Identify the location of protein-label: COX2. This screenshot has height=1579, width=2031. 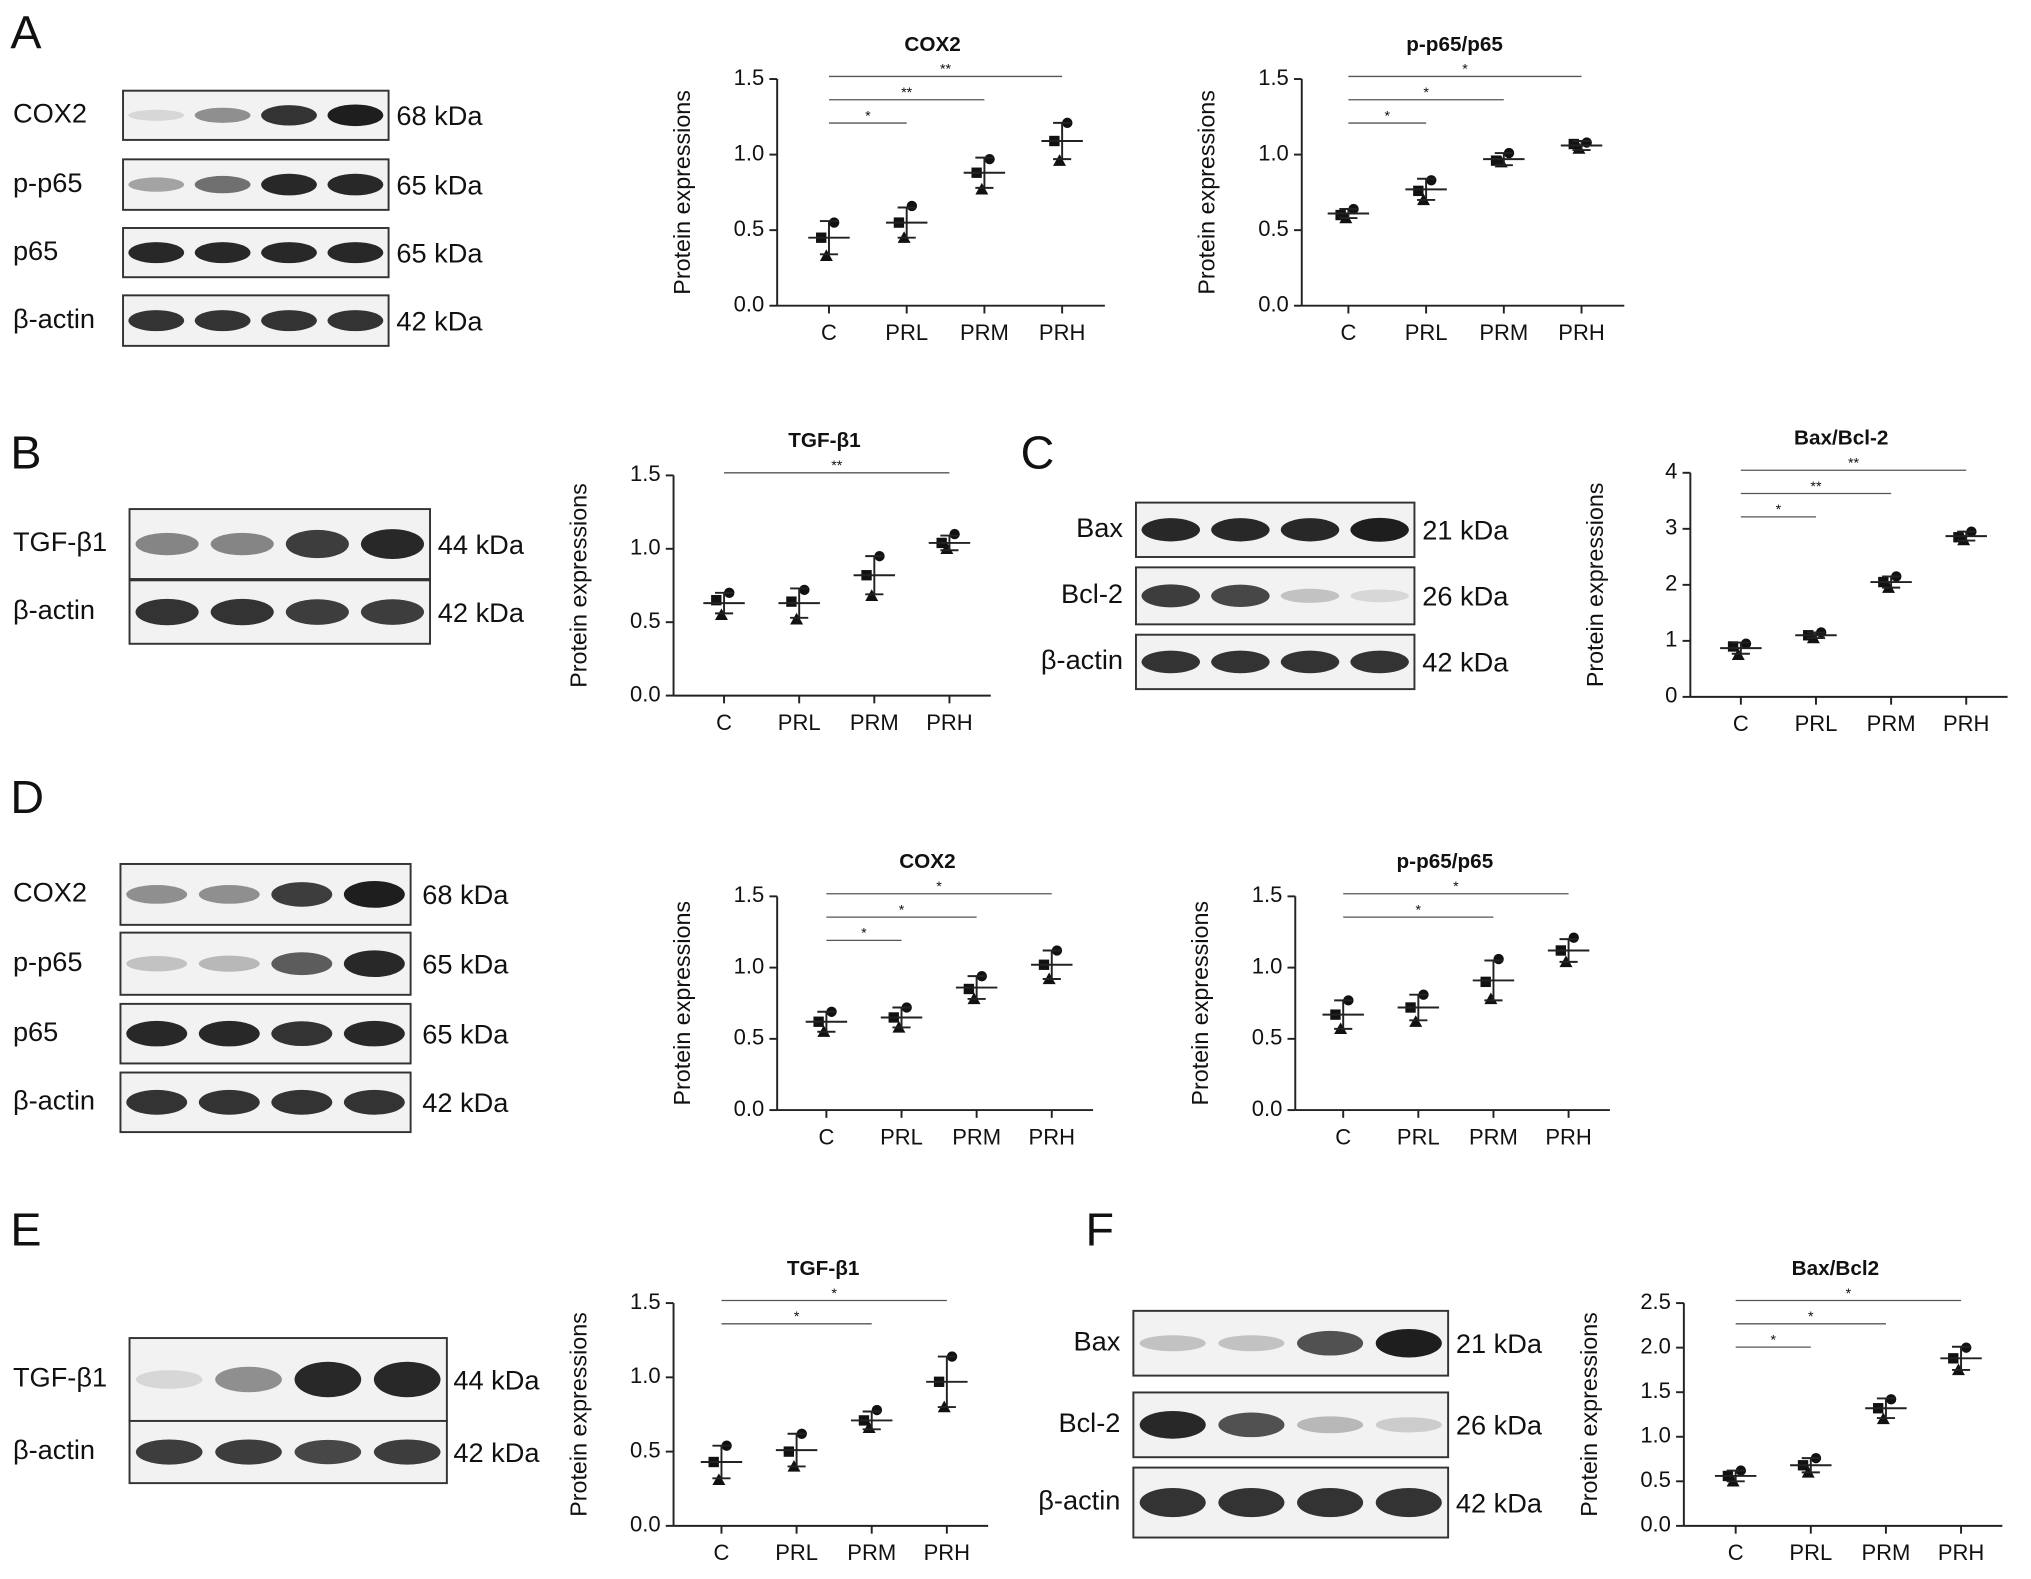
(50, 892).